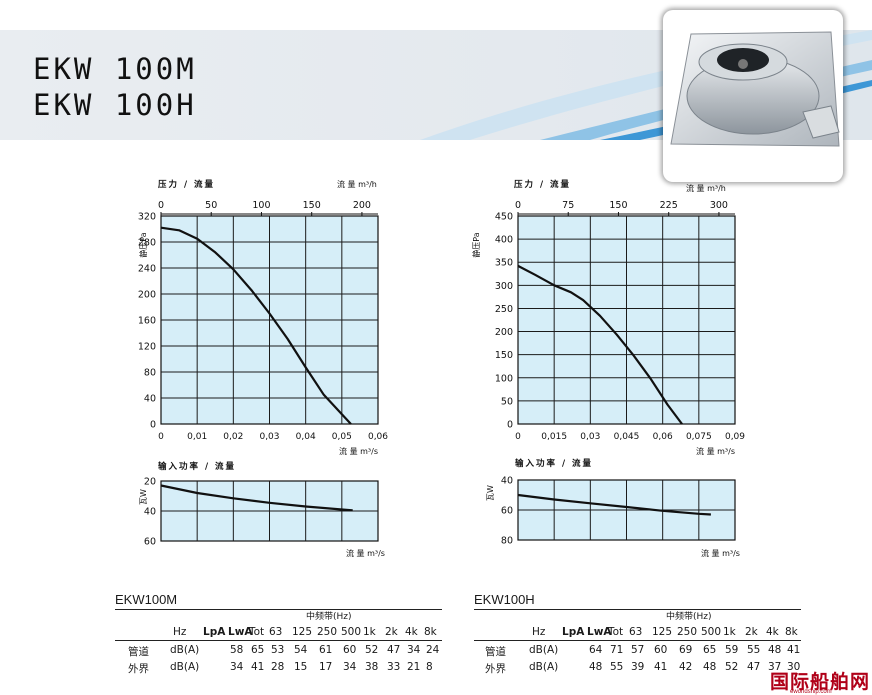  What do you see at coordinates (706, 188) in the screenshot?
I see `x2-axis-label: 流 量 m³/h` at bounding box center [706, 188].